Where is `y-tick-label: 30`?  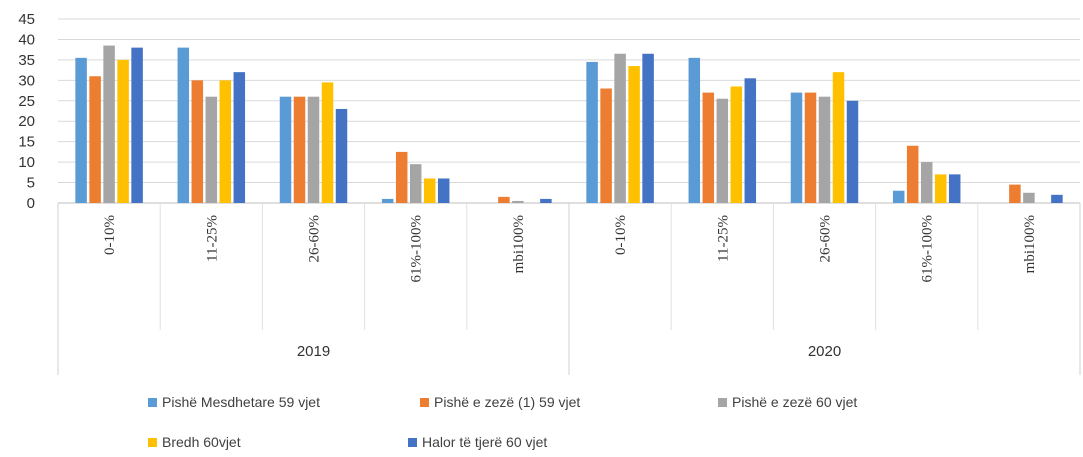
y-tick-label: 30 is located at coordinates (26, 80).